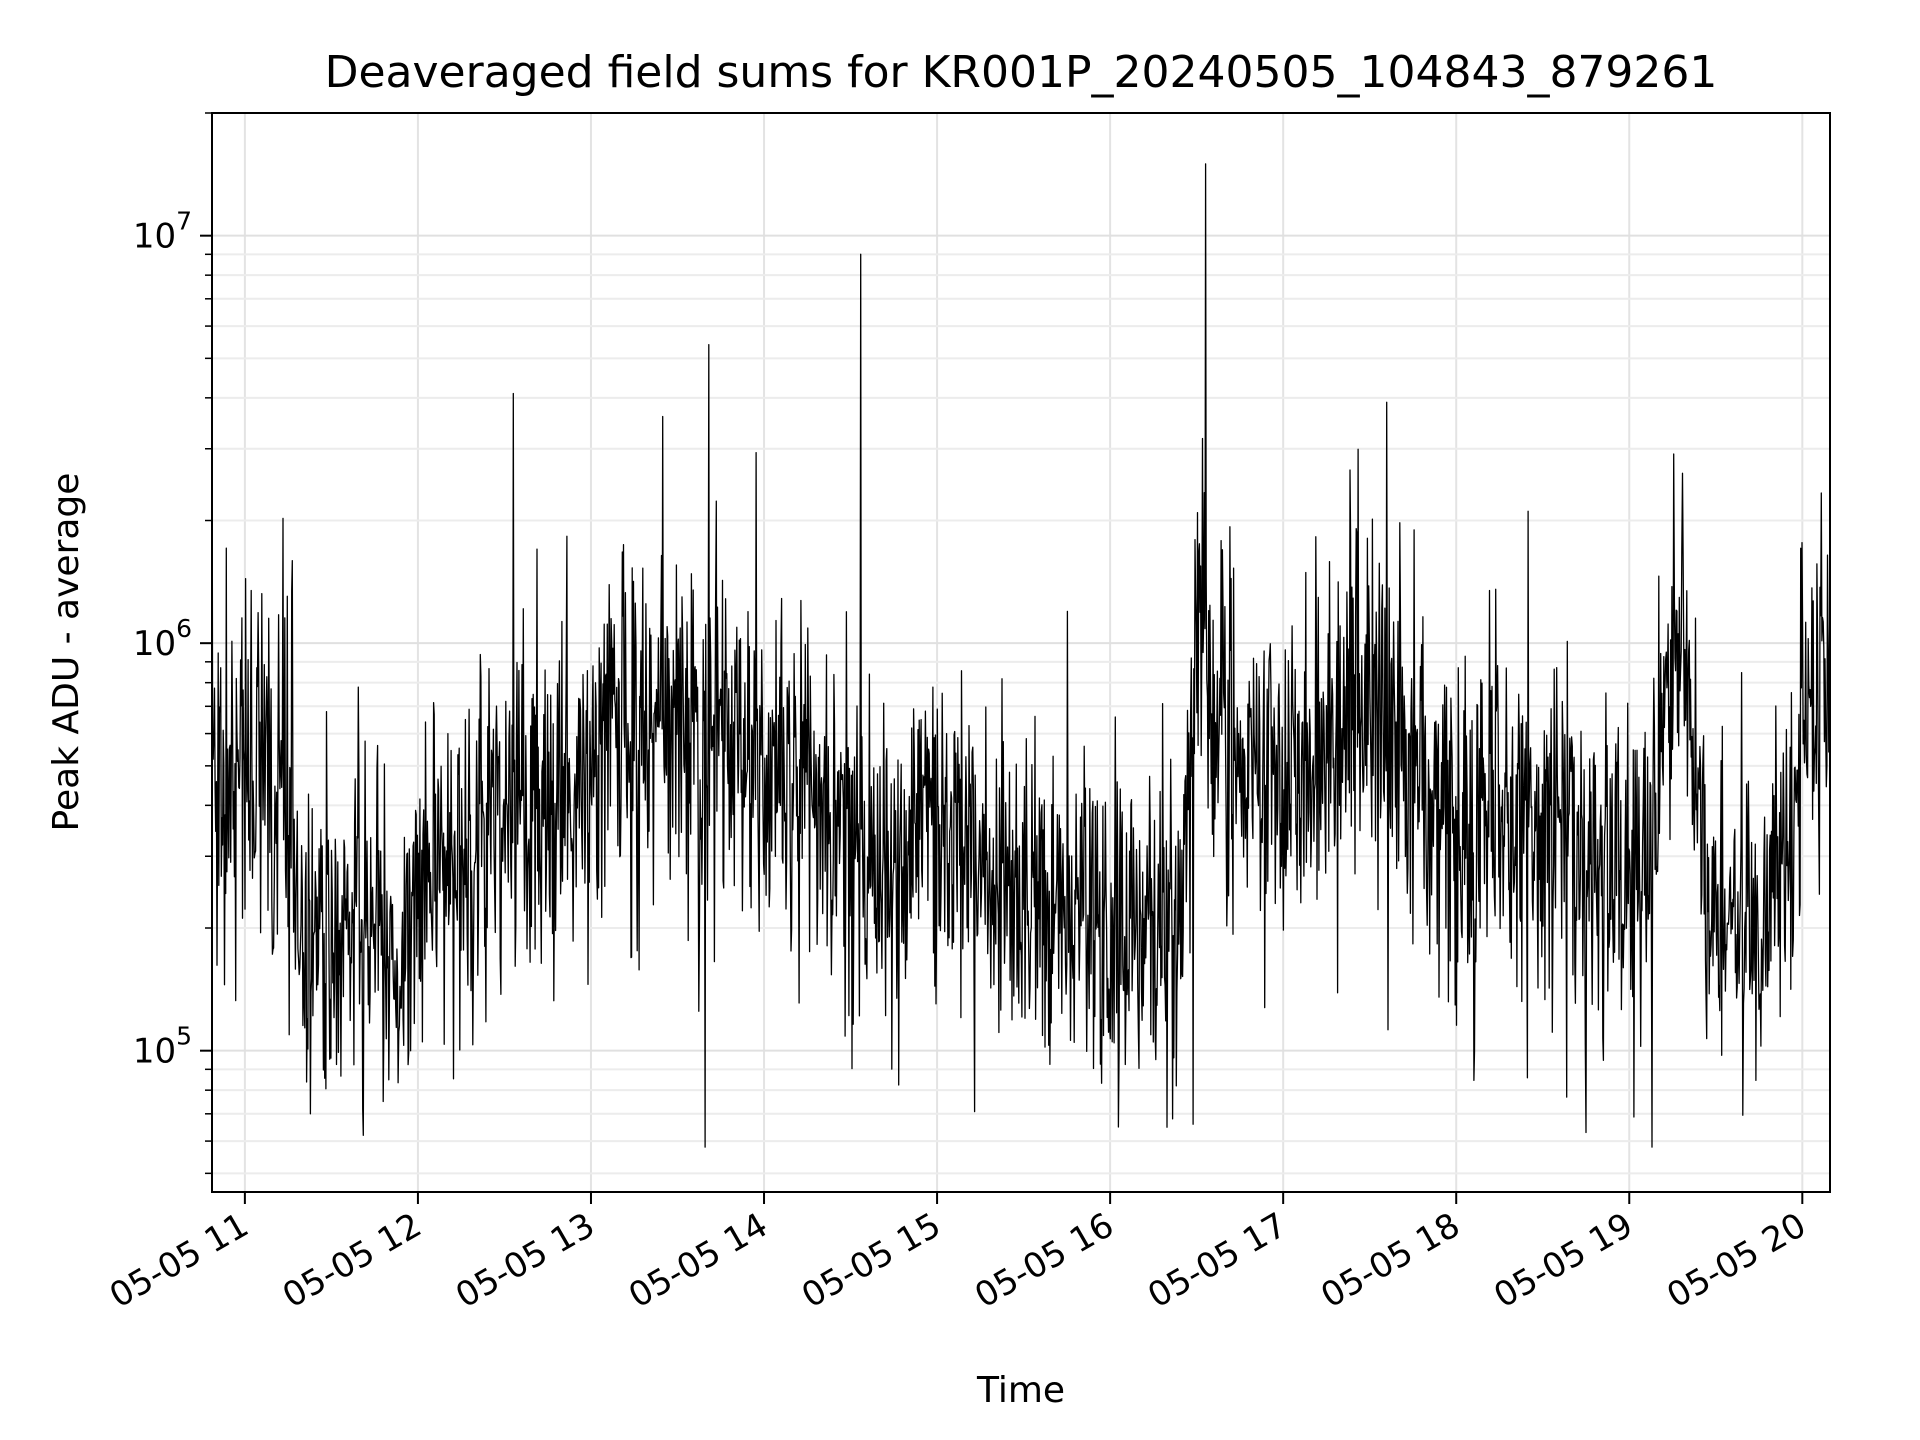 The width and height of the screenshot is (1920, 1440). What do you see at coordinates (184, 1036) in the screenshot?
I see `y-tick-label-exponent: 5` at bounding box center [184, 1036].